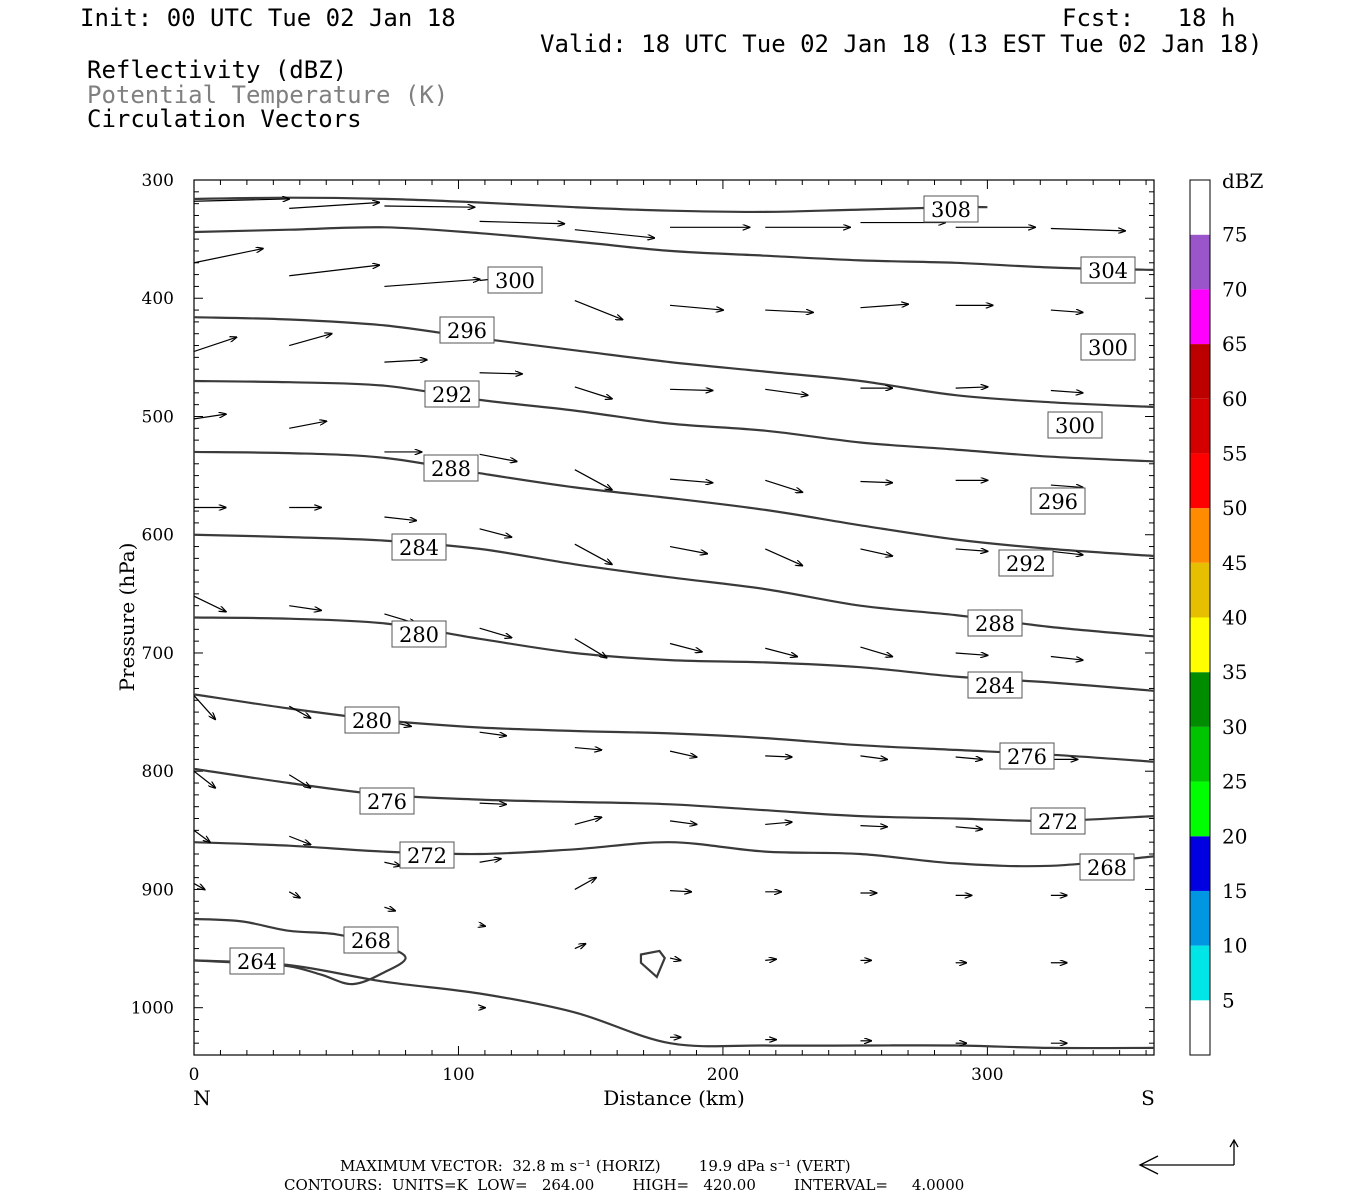 The width and height of the screenshot is (1350, 1200). Describe the element at coordinates (194, 1075) in the screenshot. I see `x-tick-label: 0` at that location.